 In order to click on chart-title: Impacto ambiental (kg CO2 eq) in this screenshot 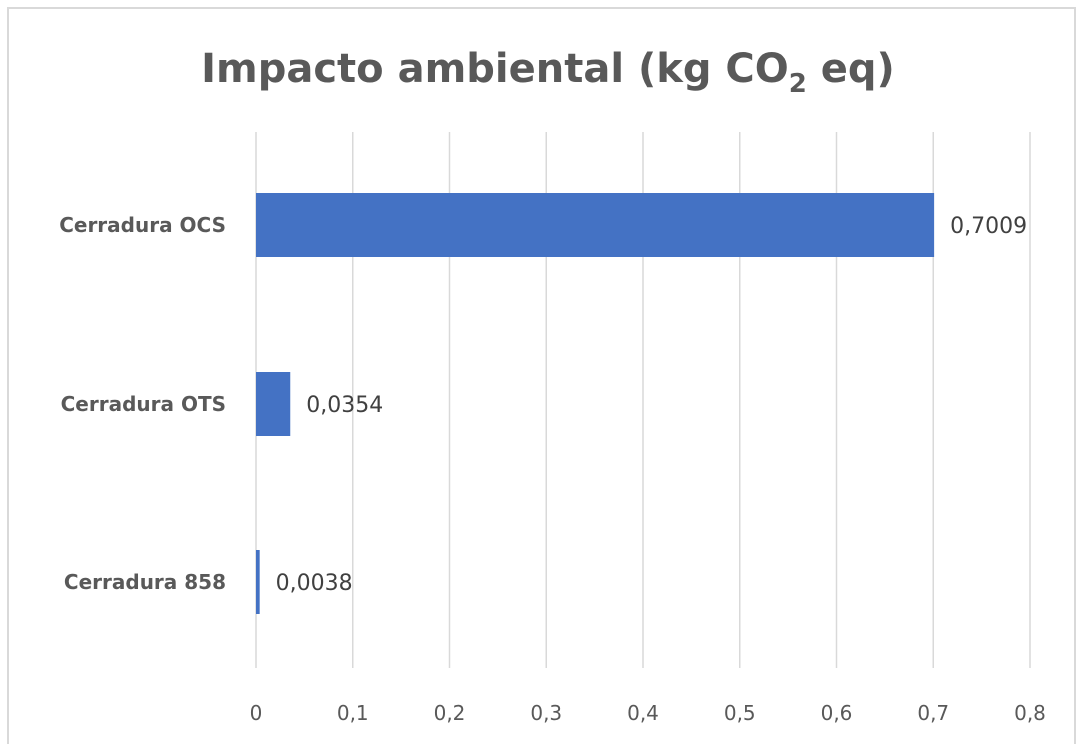, I will do `click(548, 72)`.